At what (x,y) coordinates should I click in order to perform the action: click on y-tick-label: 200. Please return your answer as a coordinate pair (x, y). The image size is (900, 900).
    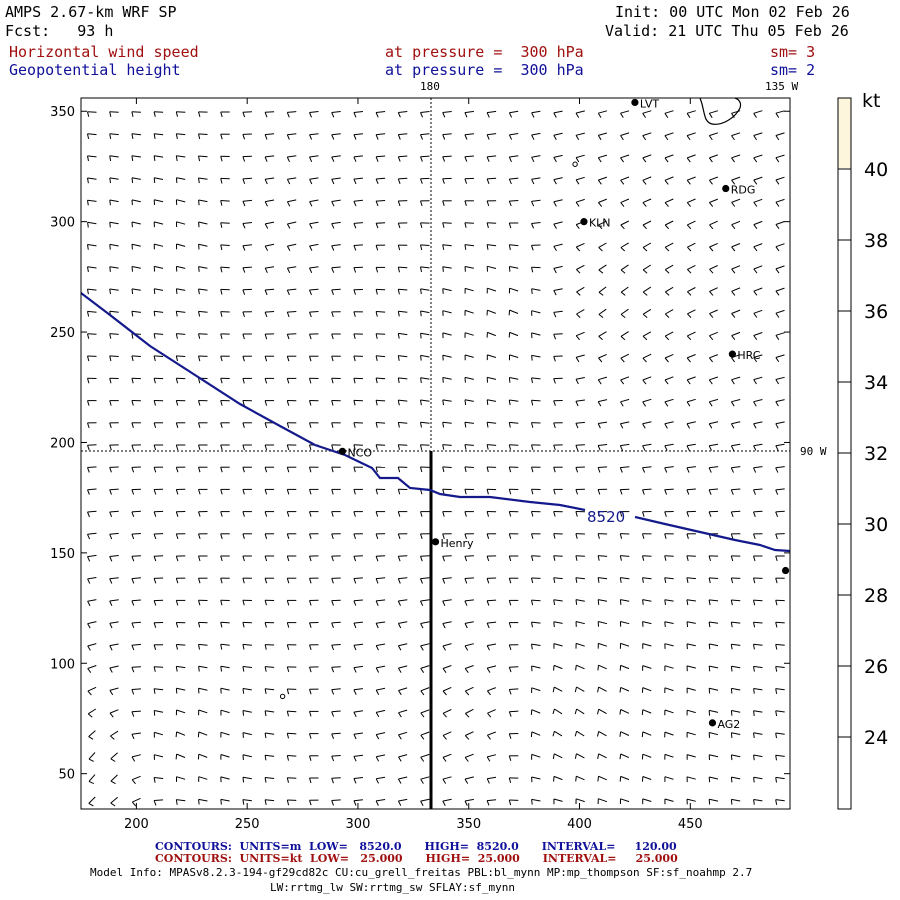
    Looking at the image, I should click on (62, 443).